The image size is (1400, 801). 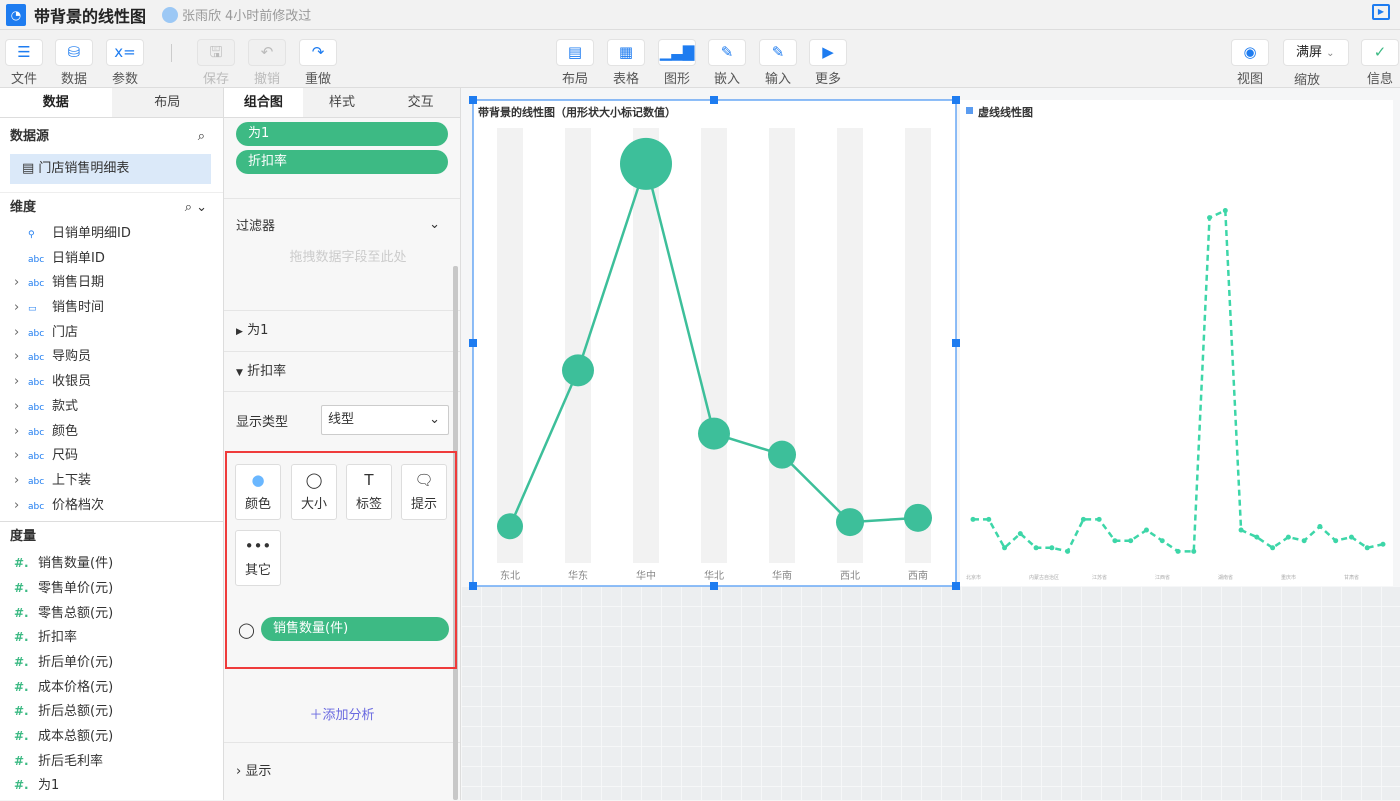 What do you see at coordinates (111, 687) in the screenshot?
I see `measure-item: #. 成本价格(元)` at bounding box center [111, 687].